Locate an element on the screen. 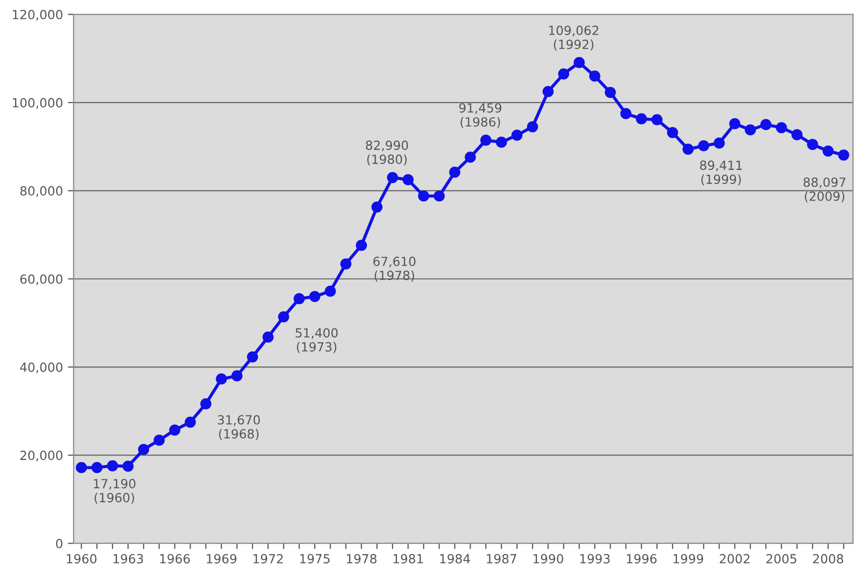 The width and height of the screenshot is (866, 575). x-tick-label: 1960 is located at coordinates (81, 559).